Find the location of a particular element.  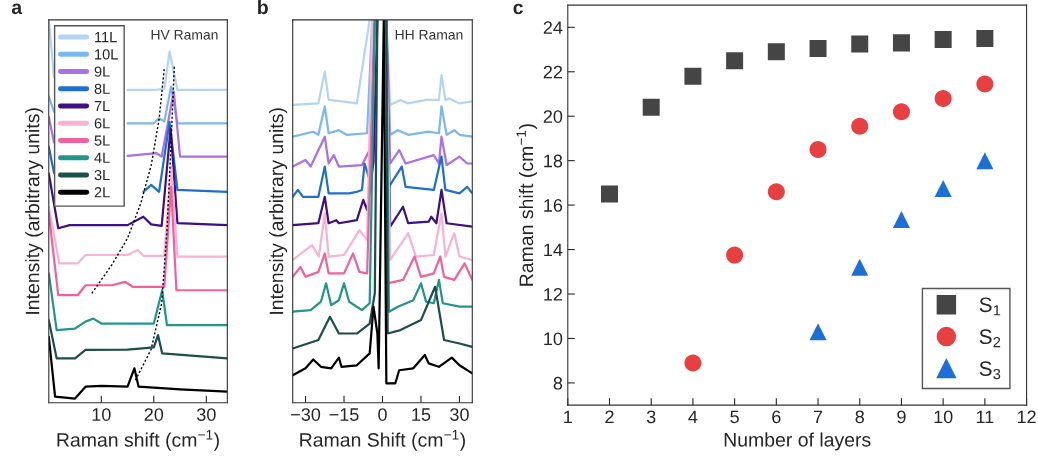

legend-label: 5L is located at coordinates (102, 140).